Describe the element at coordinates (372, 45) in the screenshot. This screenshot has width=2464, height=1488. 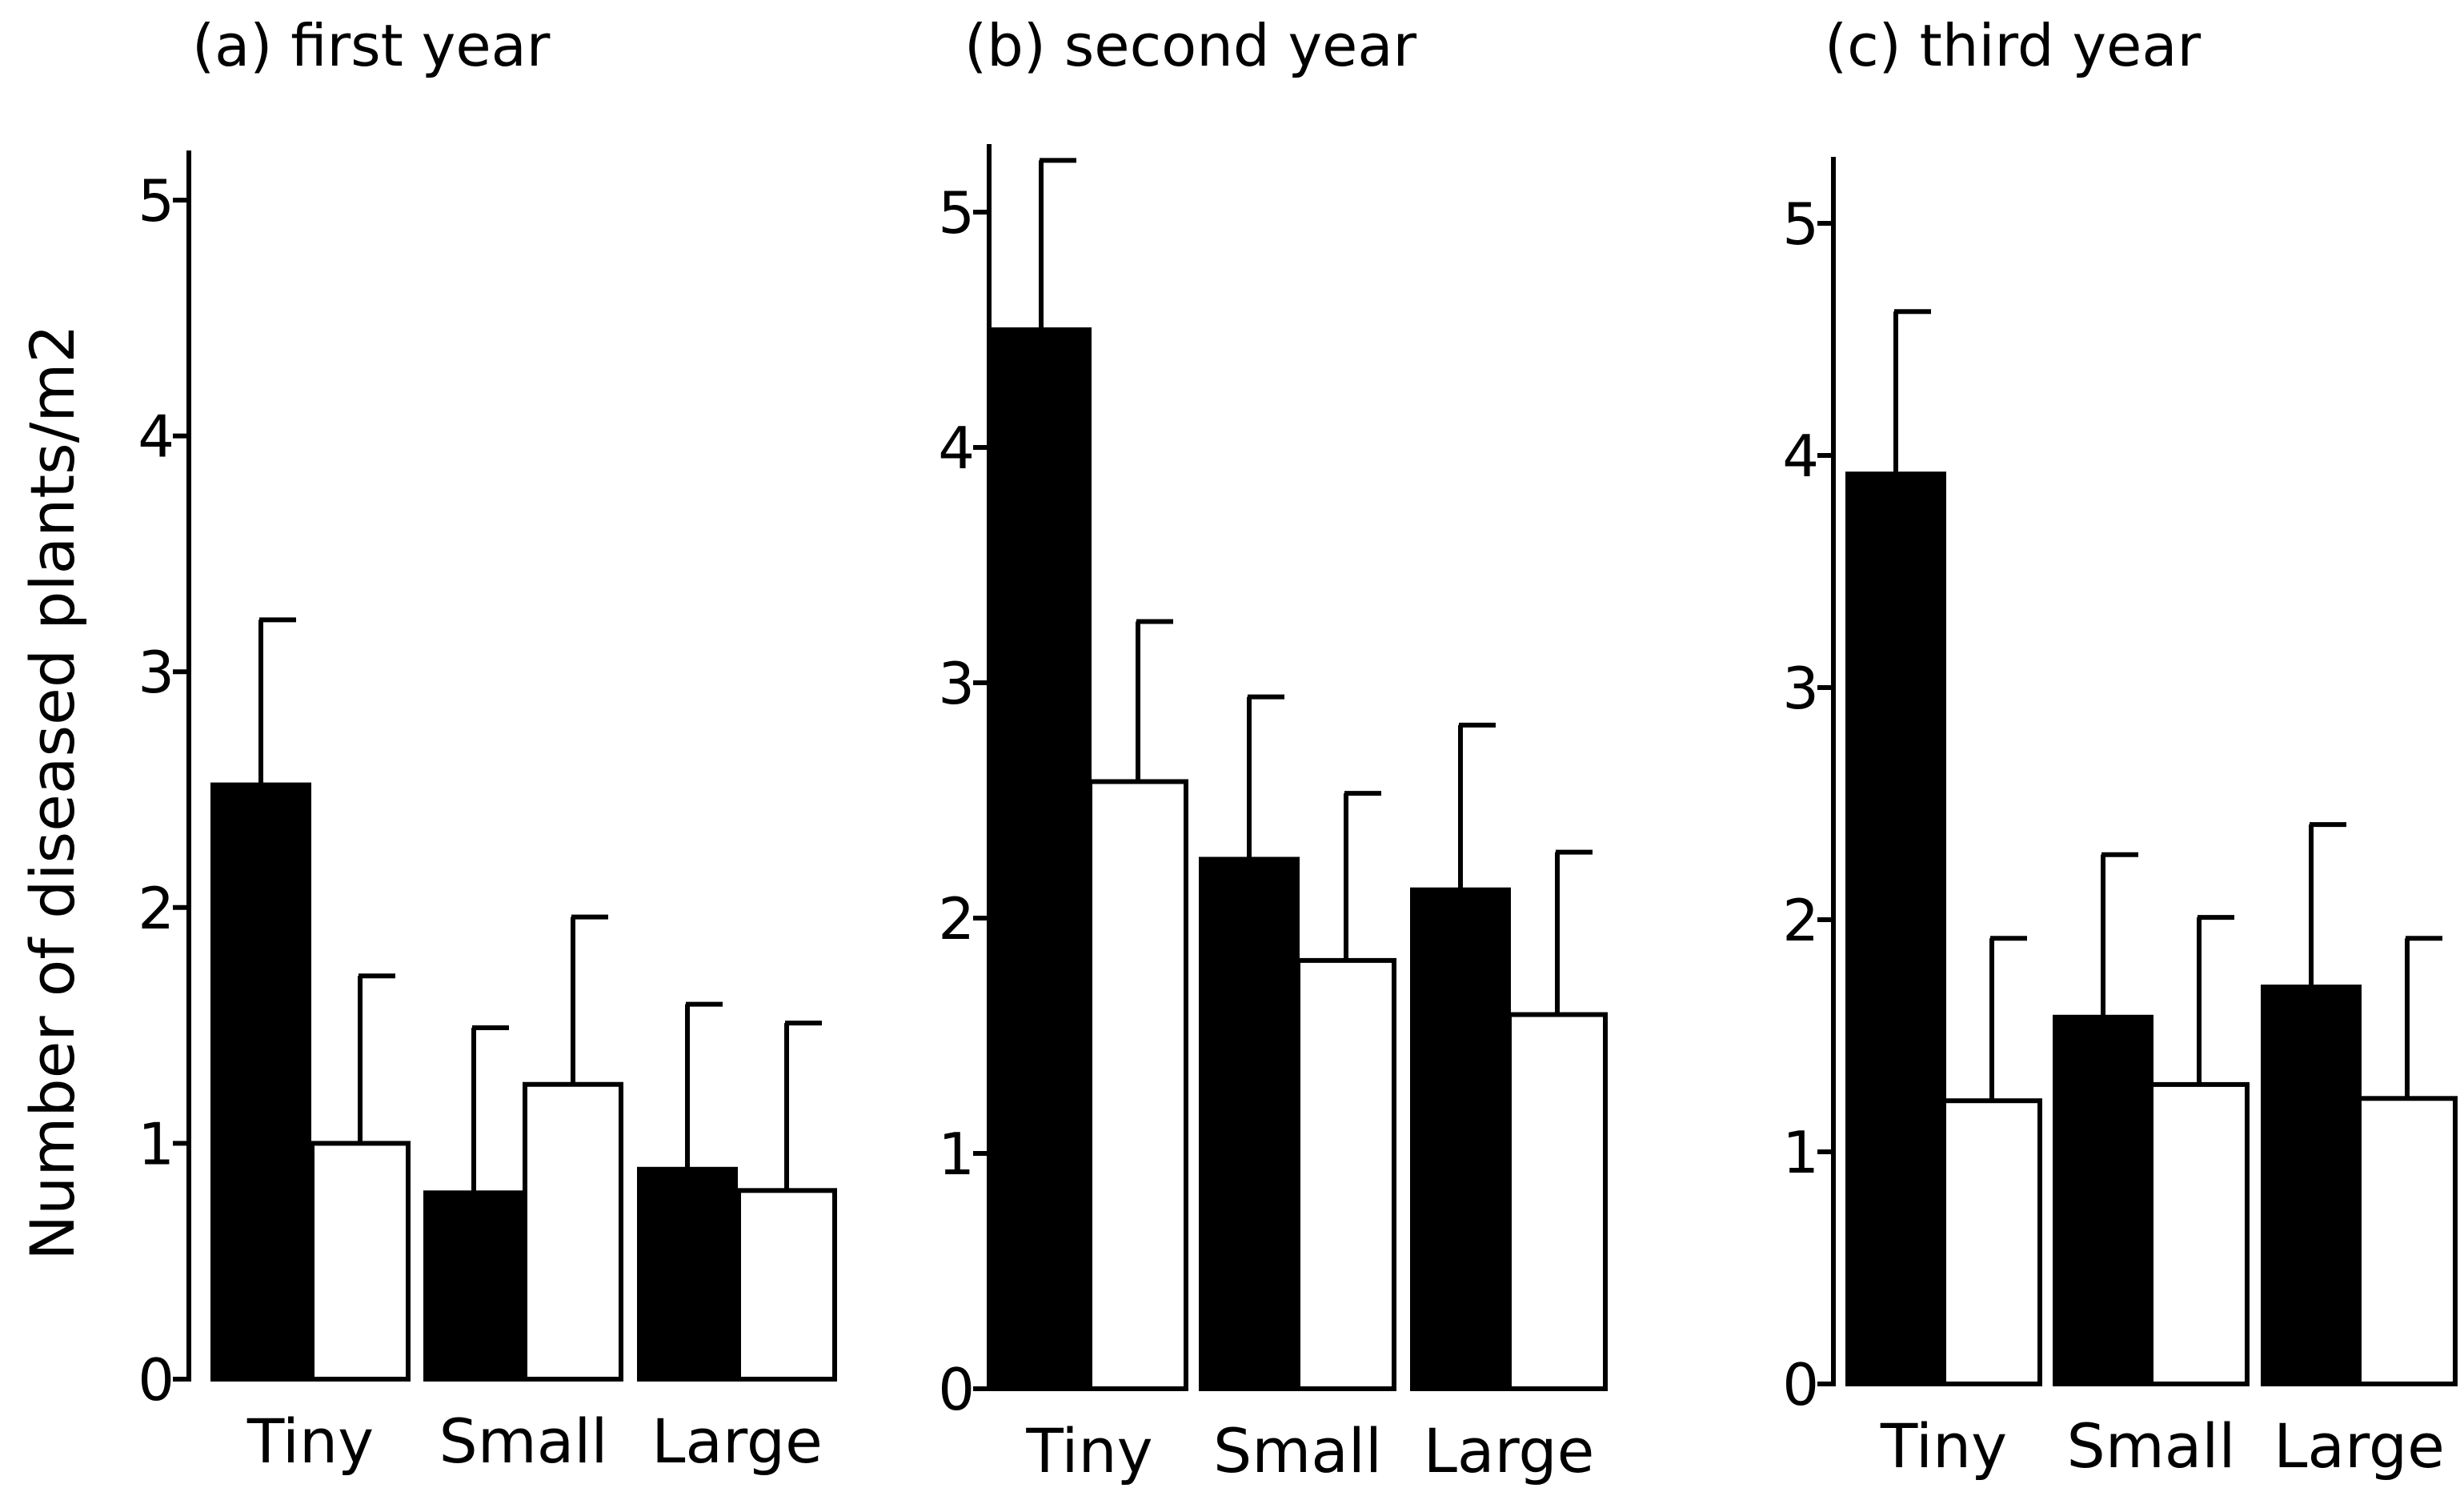
I see `panel-title: (a) first year` at that location.